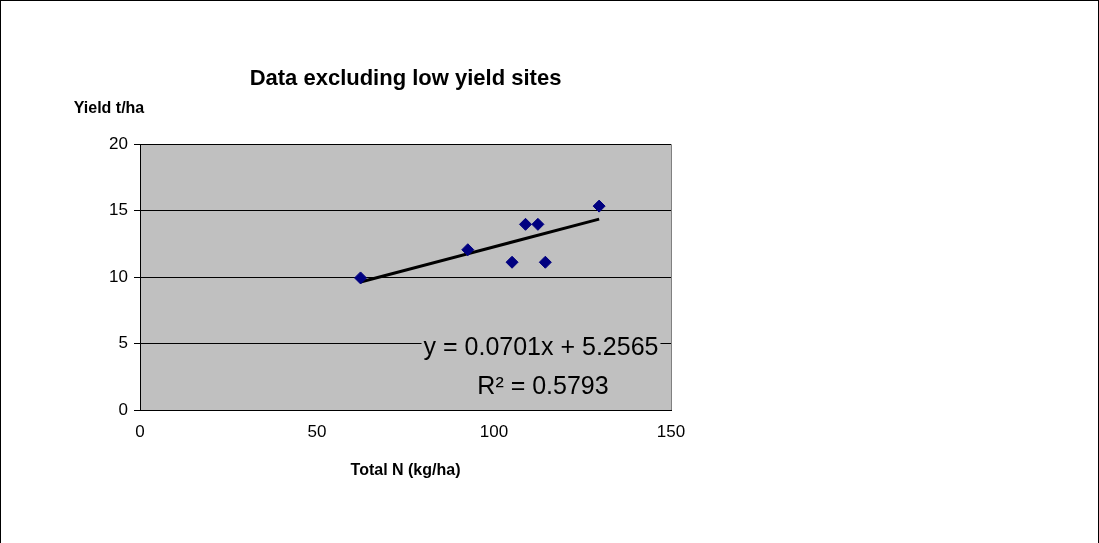 Image resolution: width=1099 pixels, height=543 pixels. What do you see at coordinates (140, 431) in the screenshot?
I see `x-tick-label: 0` at bounding box center [140, 431].